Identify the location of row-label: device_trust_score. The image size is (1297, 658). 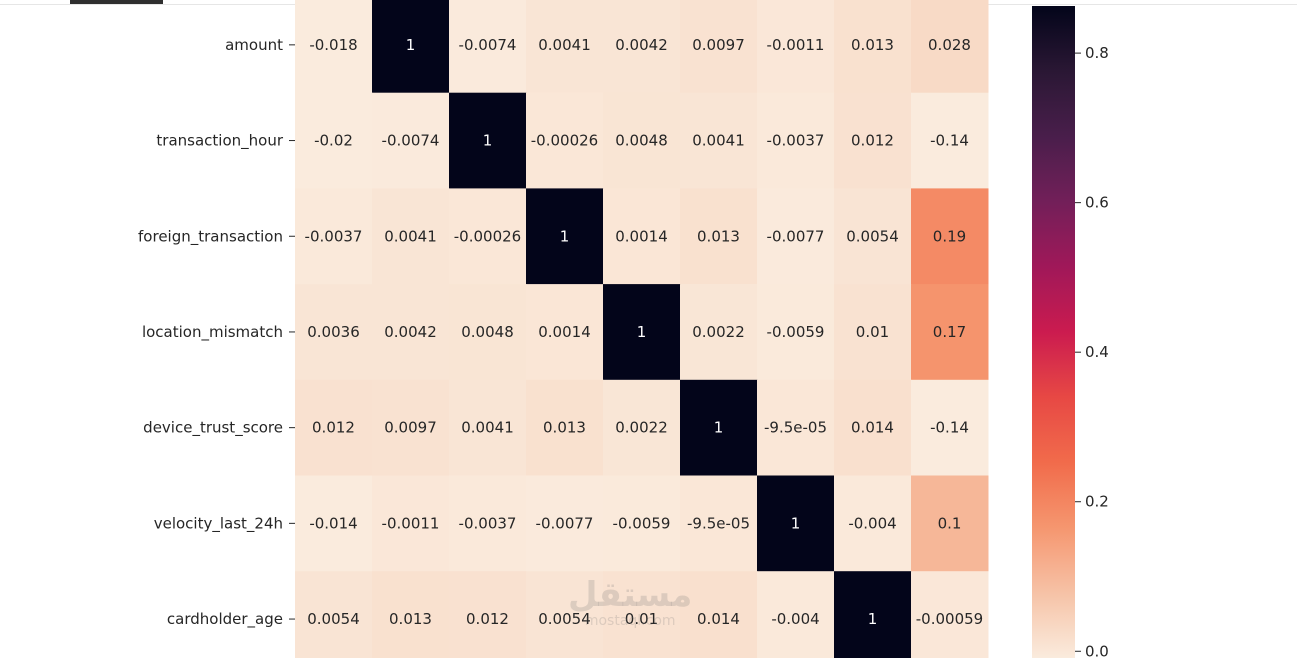
(213, 428).